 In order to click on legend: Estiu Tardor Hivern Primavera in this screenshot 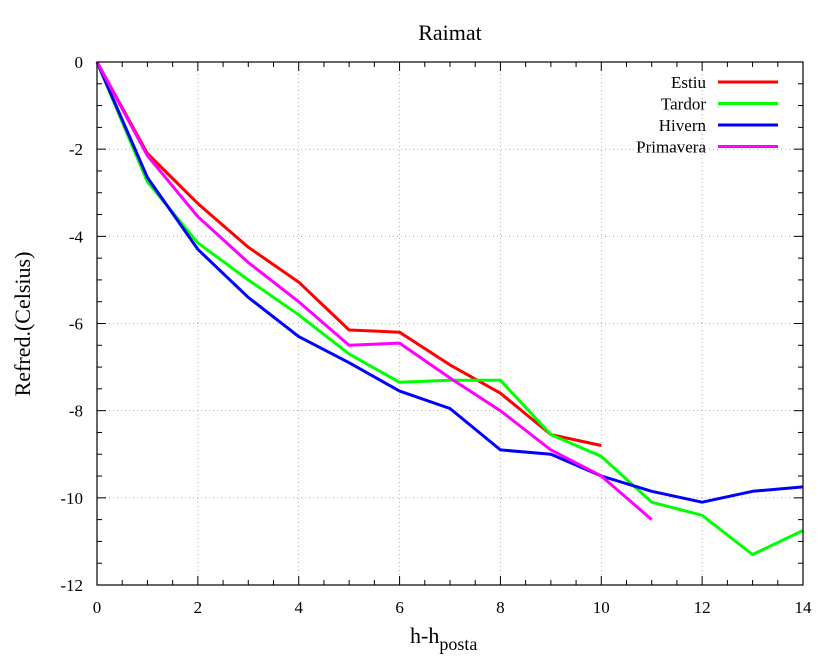, I will do `click(707, 115)`.